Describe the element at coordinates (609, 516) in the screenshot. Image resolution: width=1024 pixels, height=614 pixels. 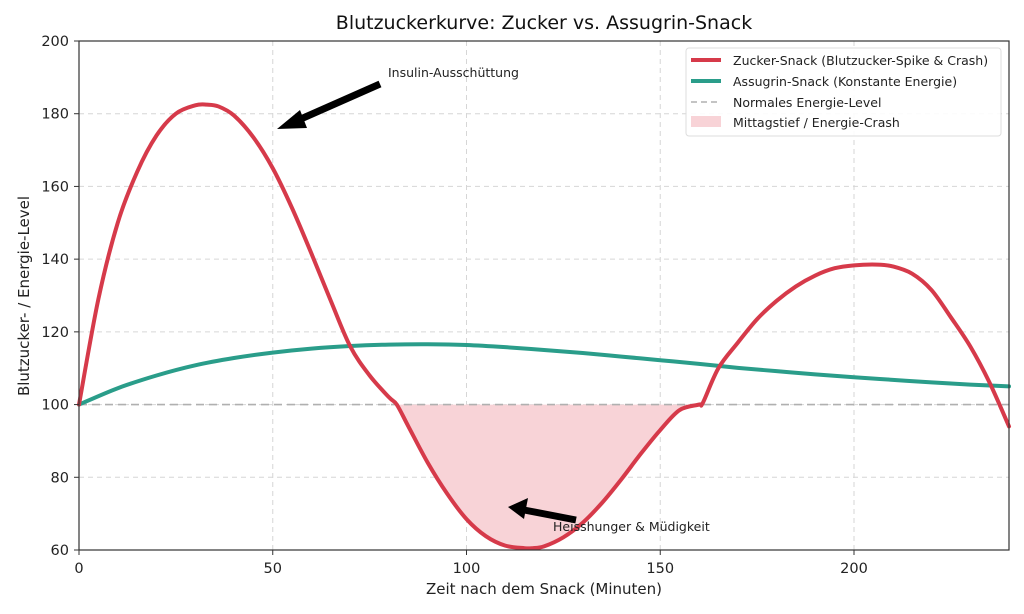
I see `annotation-cravings: Heisshunger & Müdigkeit` at that location.